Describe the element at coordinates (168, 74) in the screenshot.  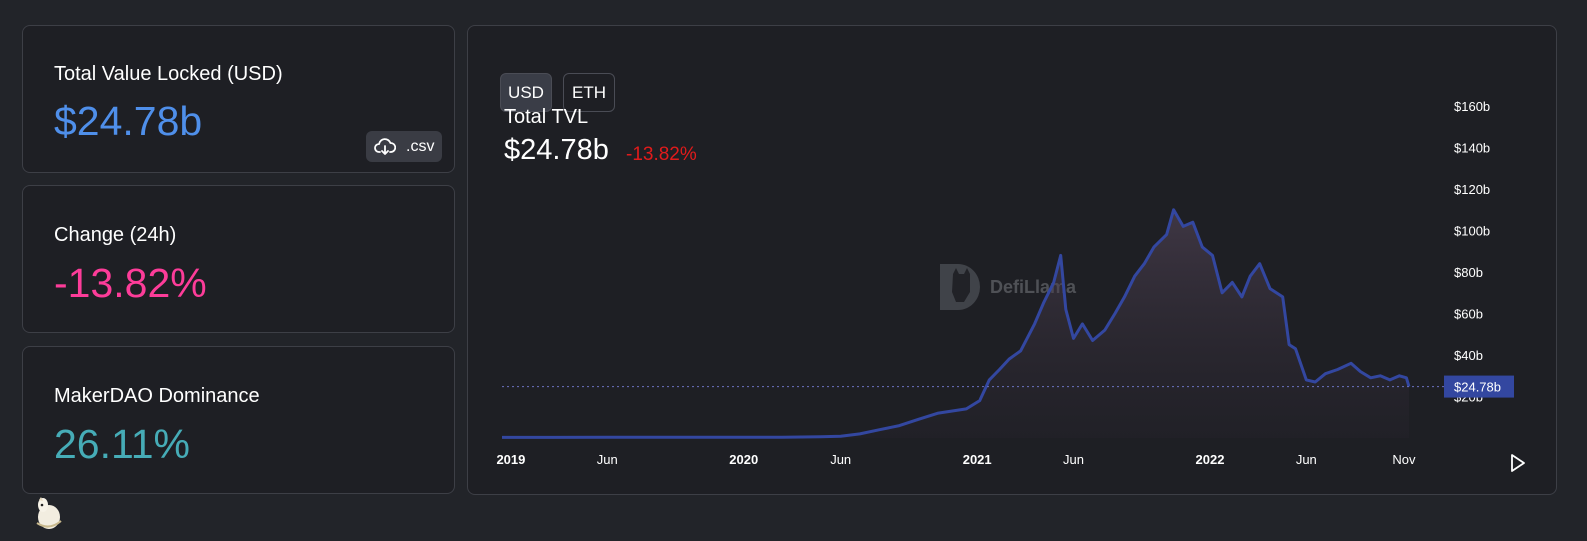
I see `tvl-label: Total Value Locked (USD)` at that location.